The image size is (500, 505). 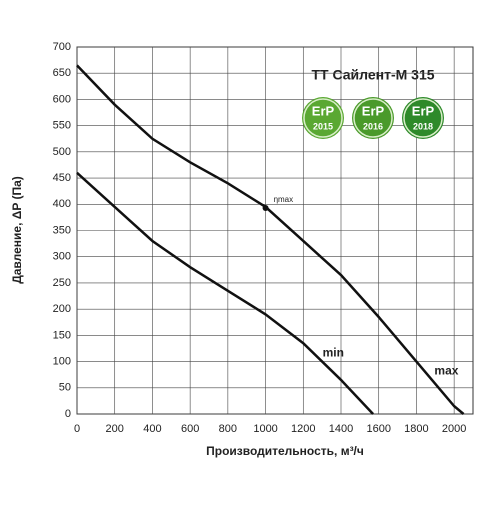 What do you see at coordinates (333, 352) in the screenshot?
I see `series-label: min` at bounding box center [333, 352].